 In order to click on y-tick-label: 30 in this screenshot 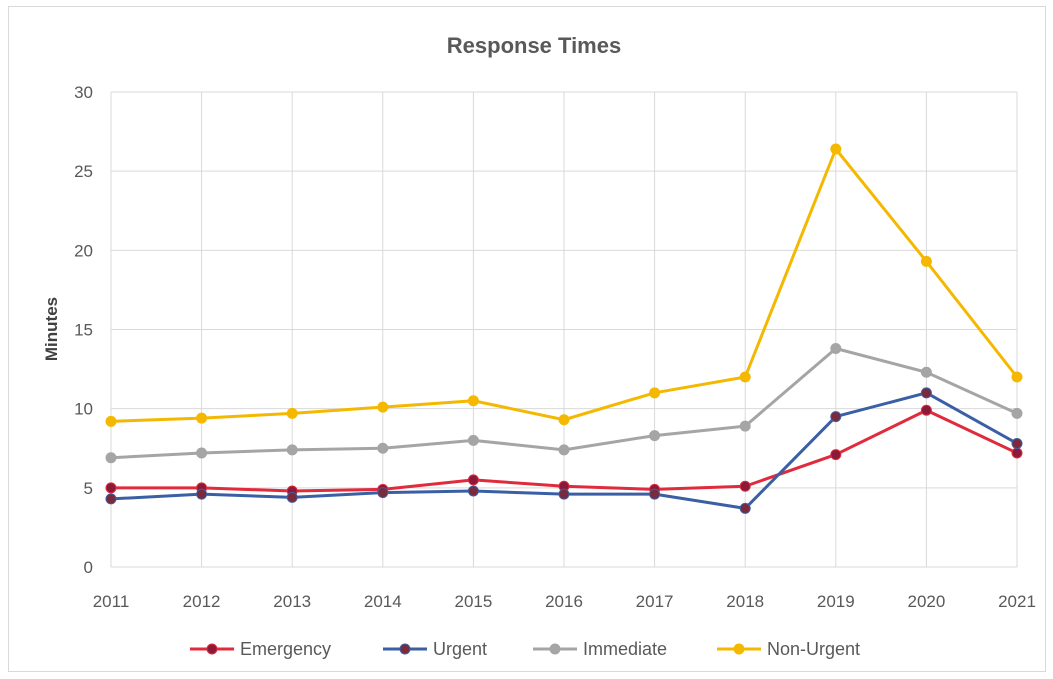, I will do `click(83, 92)`.